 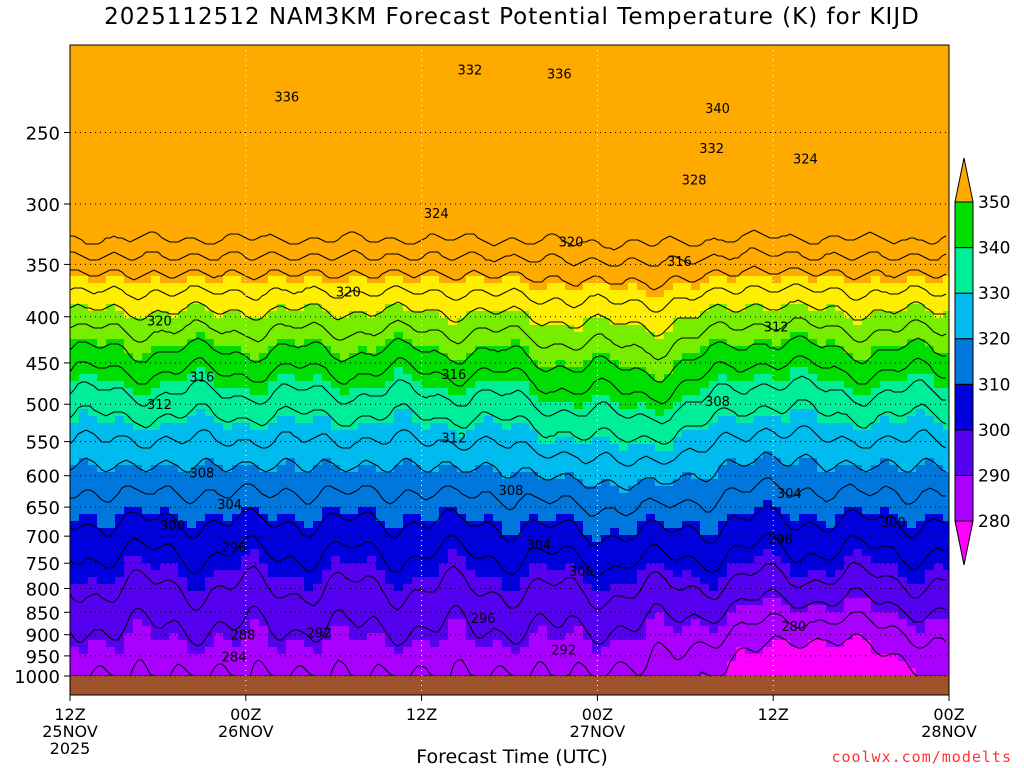 I want to click on isentrope-label: 320, so click(x=571, y=242).